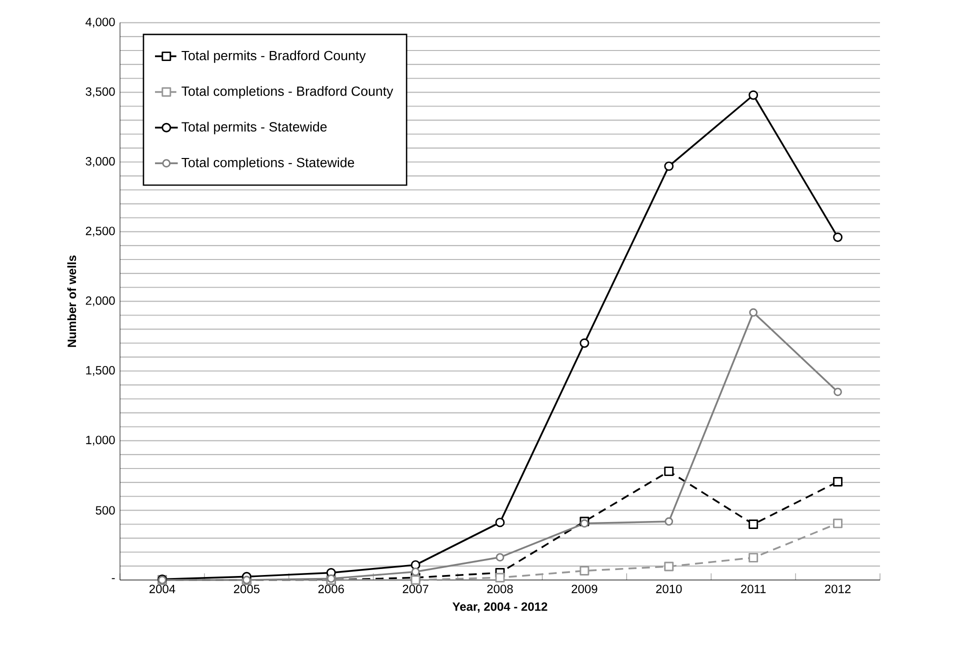 This screenshot has width=964, height=671. Describe the element at coordinates (585, 589) in the screenshot. I see `x-tick-label: 2009` at that location.